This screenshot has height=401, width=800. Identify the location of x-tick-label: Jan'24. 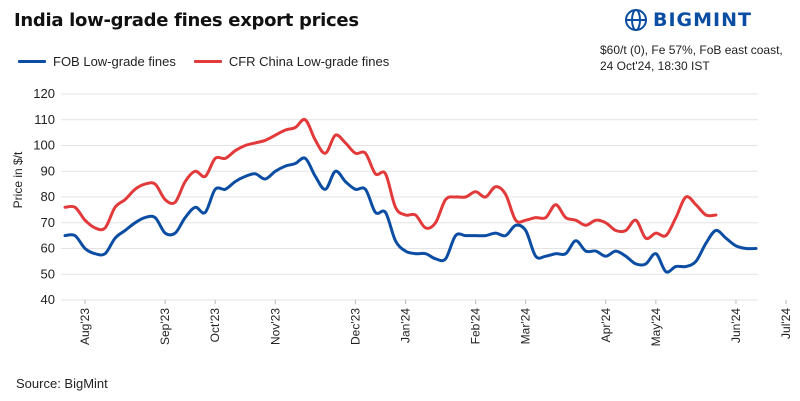
(405, 325).